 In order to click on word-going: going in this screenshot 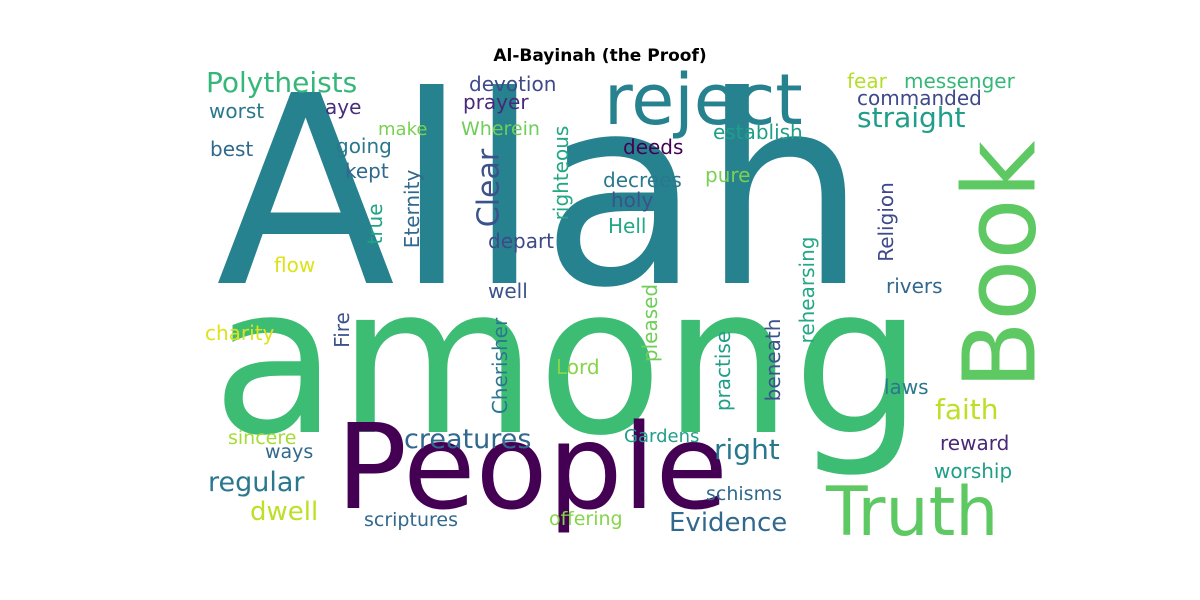, I will do `click(364, 146)`.